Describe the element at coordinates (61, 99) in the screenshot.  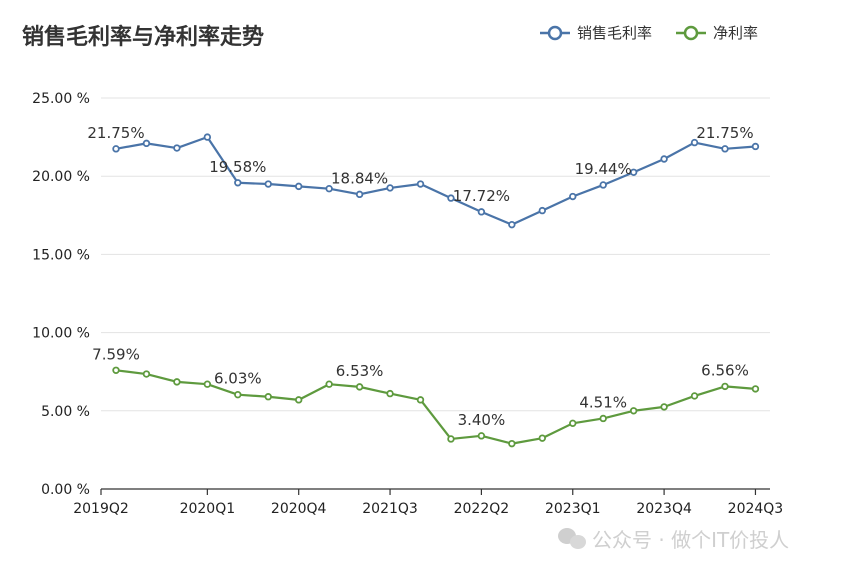
I see `y-tick-label: 25.00 %` at that location.